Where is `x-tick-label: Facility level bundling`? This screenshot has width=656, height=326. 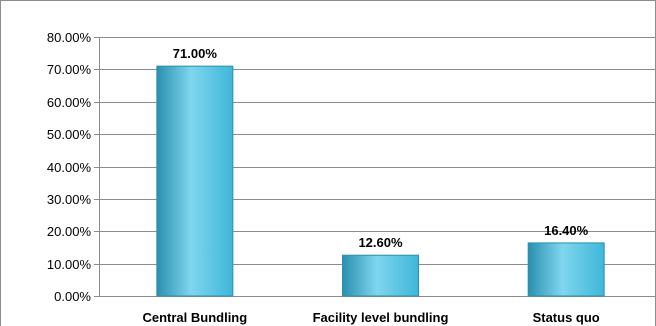
x-tick-label: Facility level bundling is located at coordinates (381, 317).